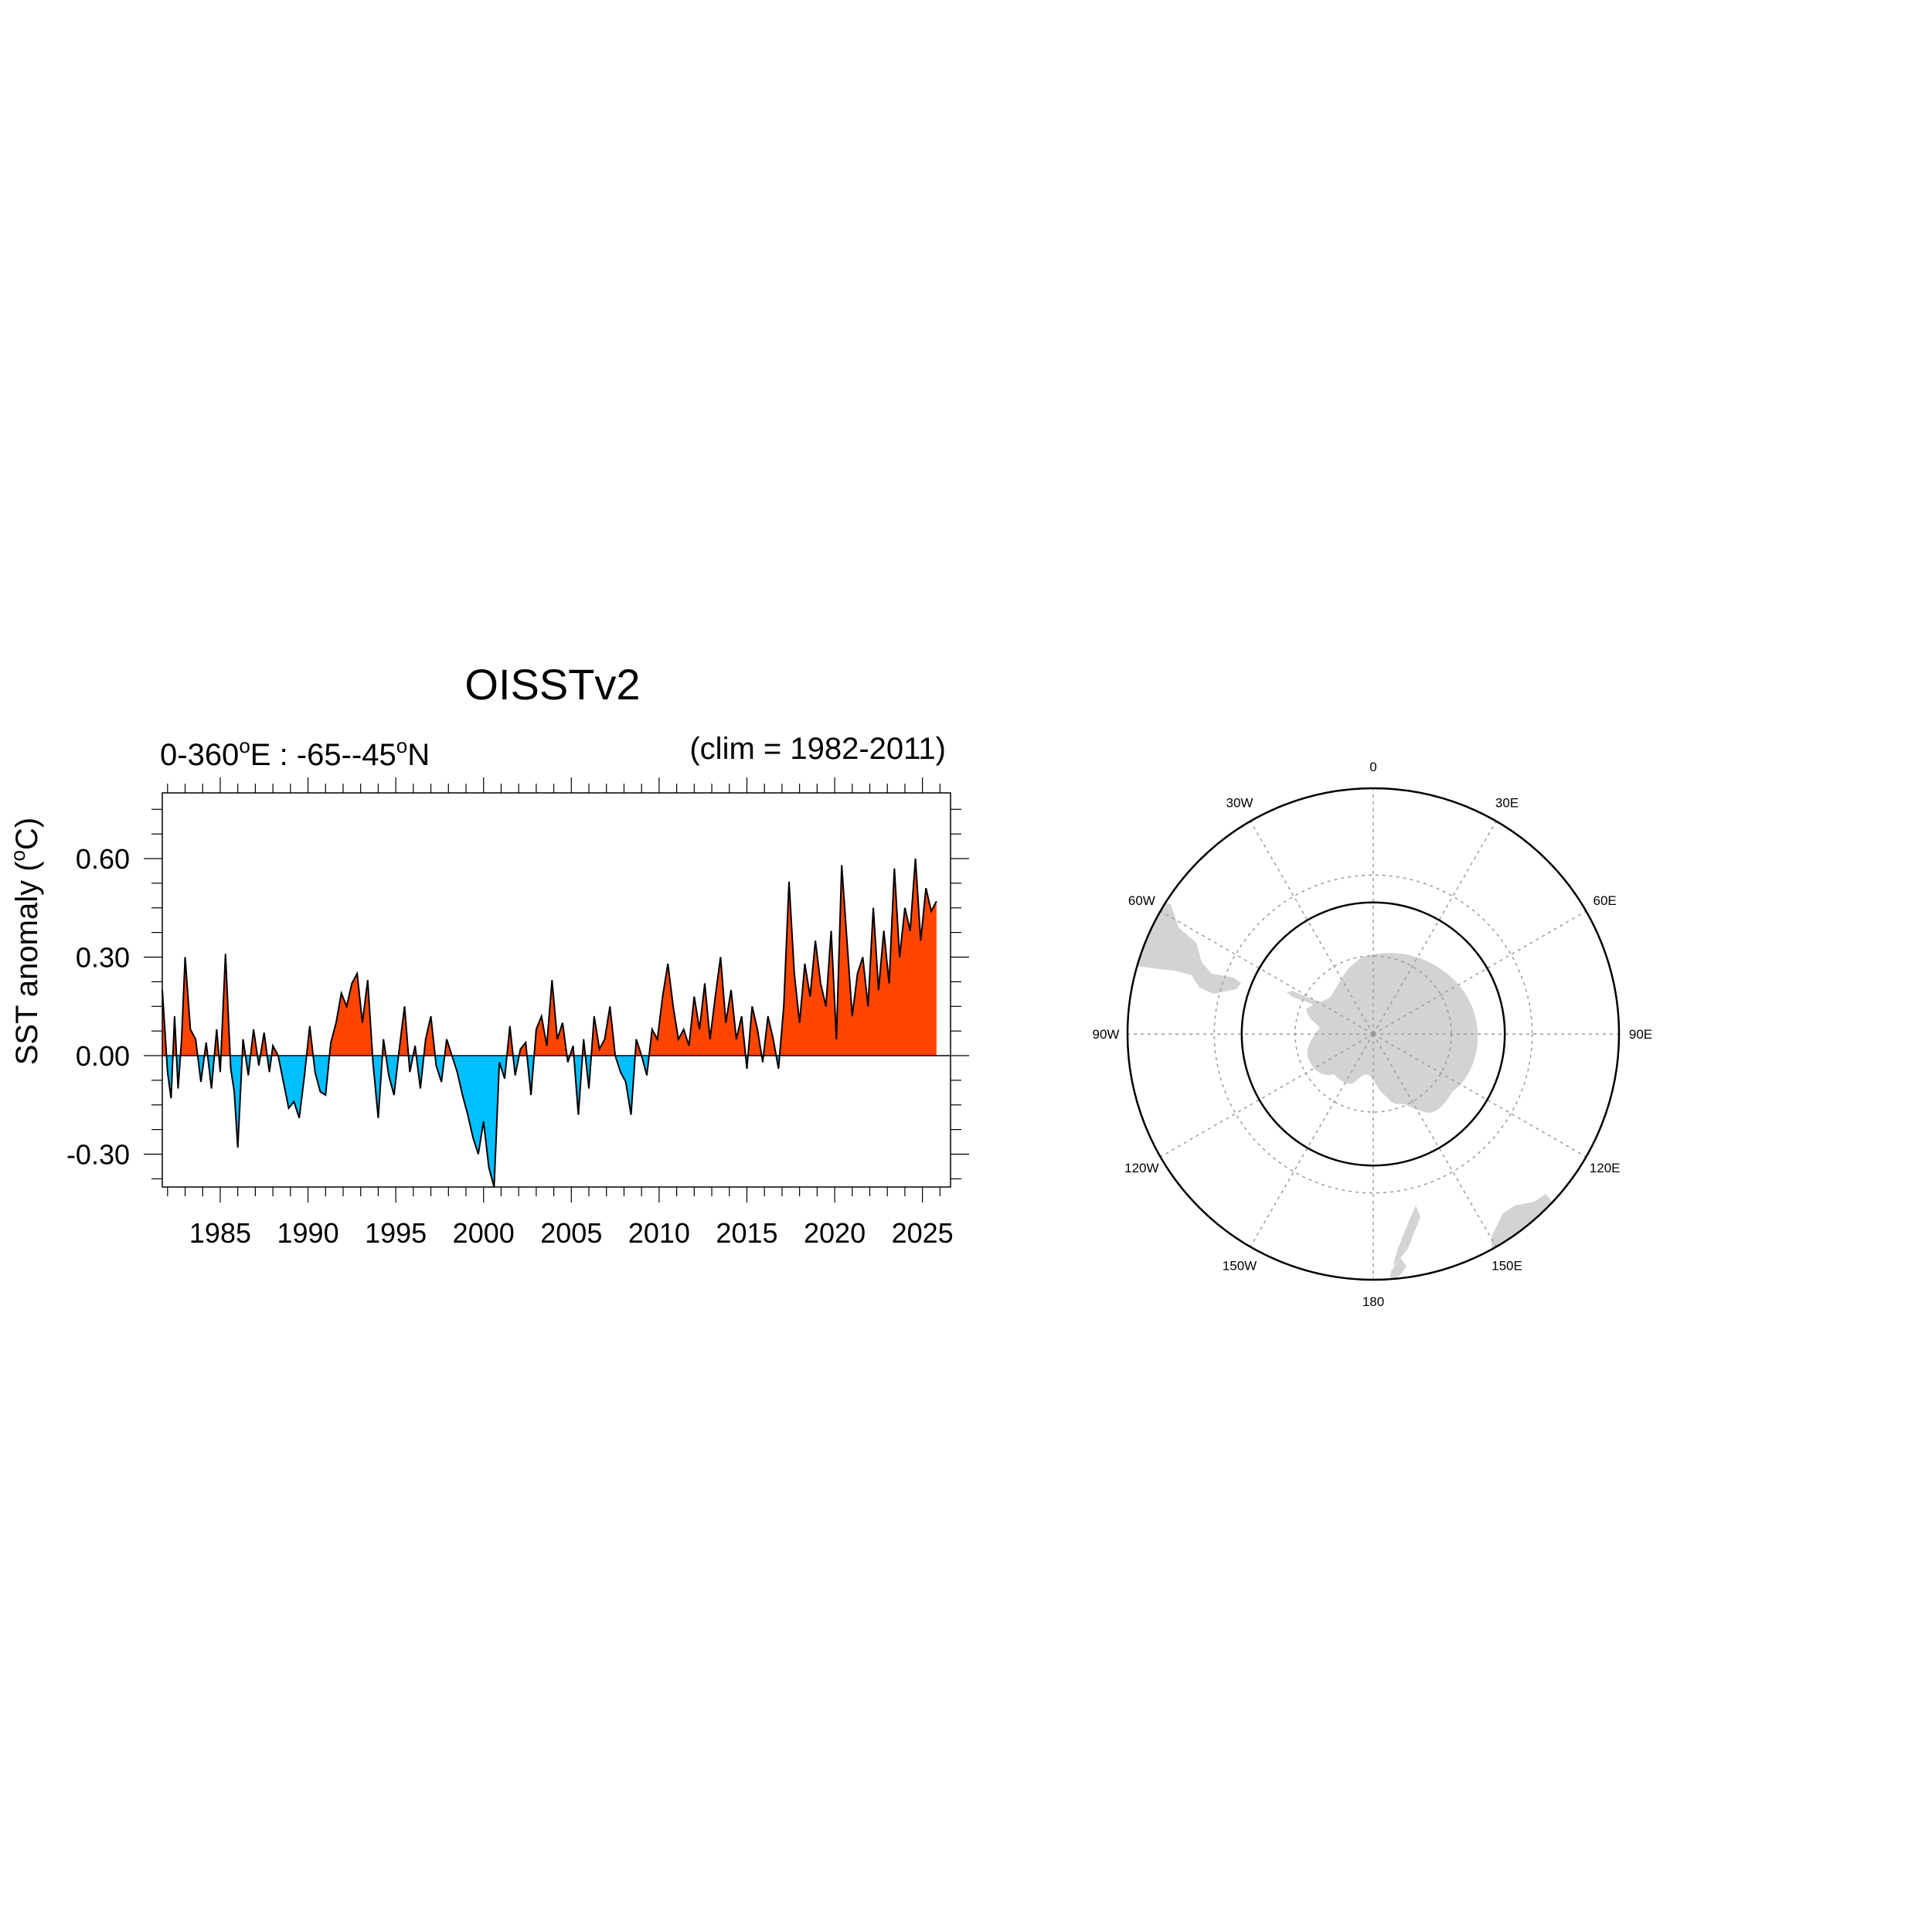 The height and width of the screenshot is (1932, 1932). What do you see at coordinates (1605, 900) in the screenshot?
I see `longitude-label: 60E` at bounding box center [1605, 900].